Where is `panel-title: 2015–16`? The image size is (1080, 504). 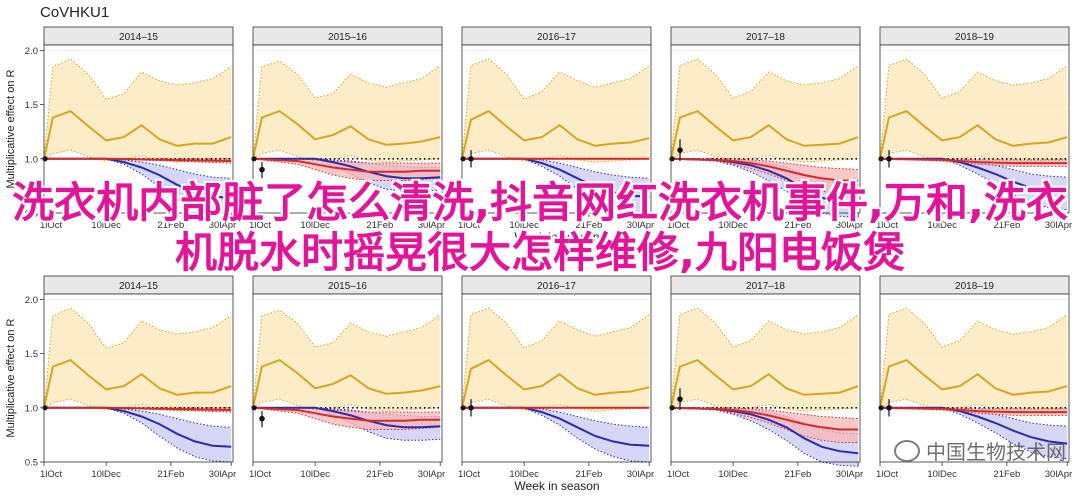
panel-title: 2015–16 is located at coordinates (347, 286).